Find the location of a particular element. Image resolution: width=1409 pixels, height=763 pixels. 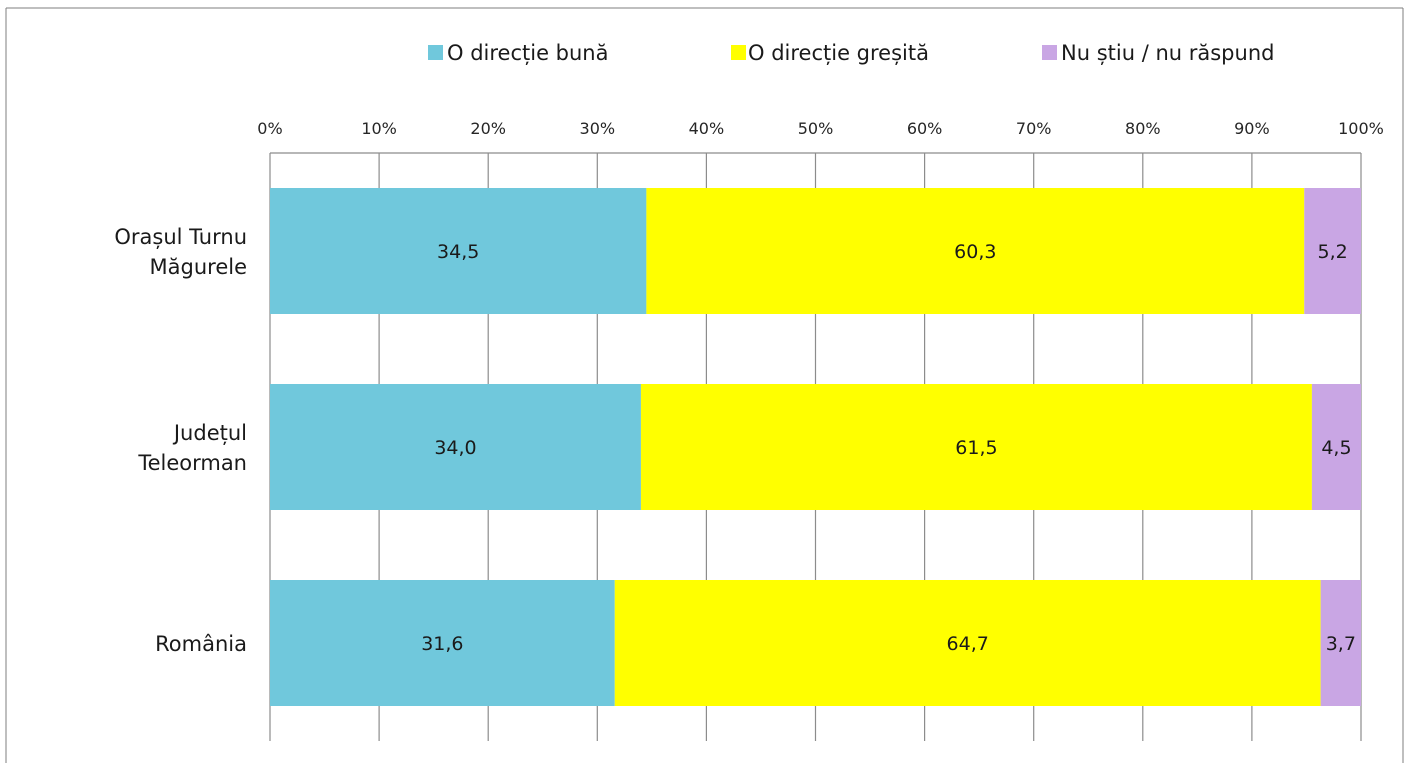

x-tick-label: 40% is located at coordinates (707, 128).